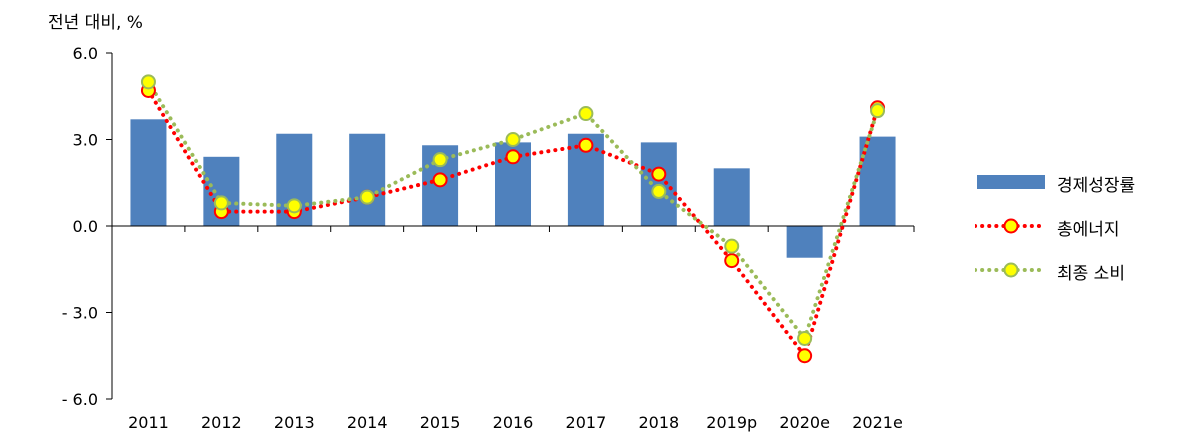 This screenshot has width=1200, height=440. Describe the element at coordinates (1011, 182) in the screenshot. I see `legend-bar-swatch` at that location.